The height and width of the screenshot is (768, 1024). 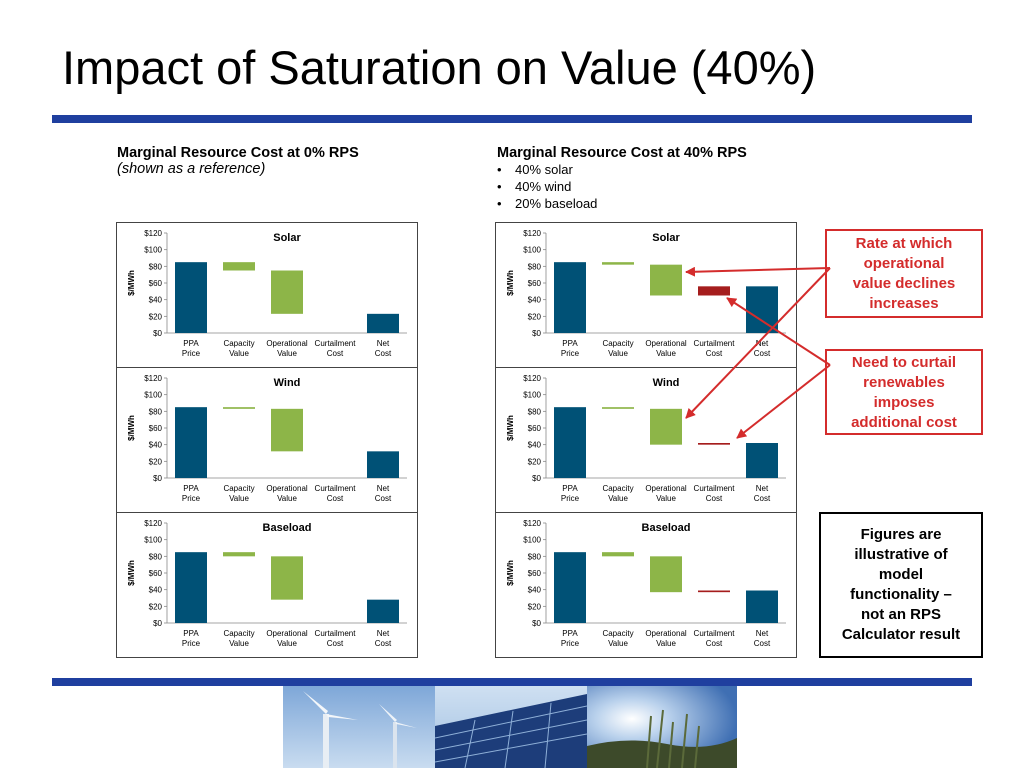 I want to click on note-line: not an RPS, so click(x=900, y=614).